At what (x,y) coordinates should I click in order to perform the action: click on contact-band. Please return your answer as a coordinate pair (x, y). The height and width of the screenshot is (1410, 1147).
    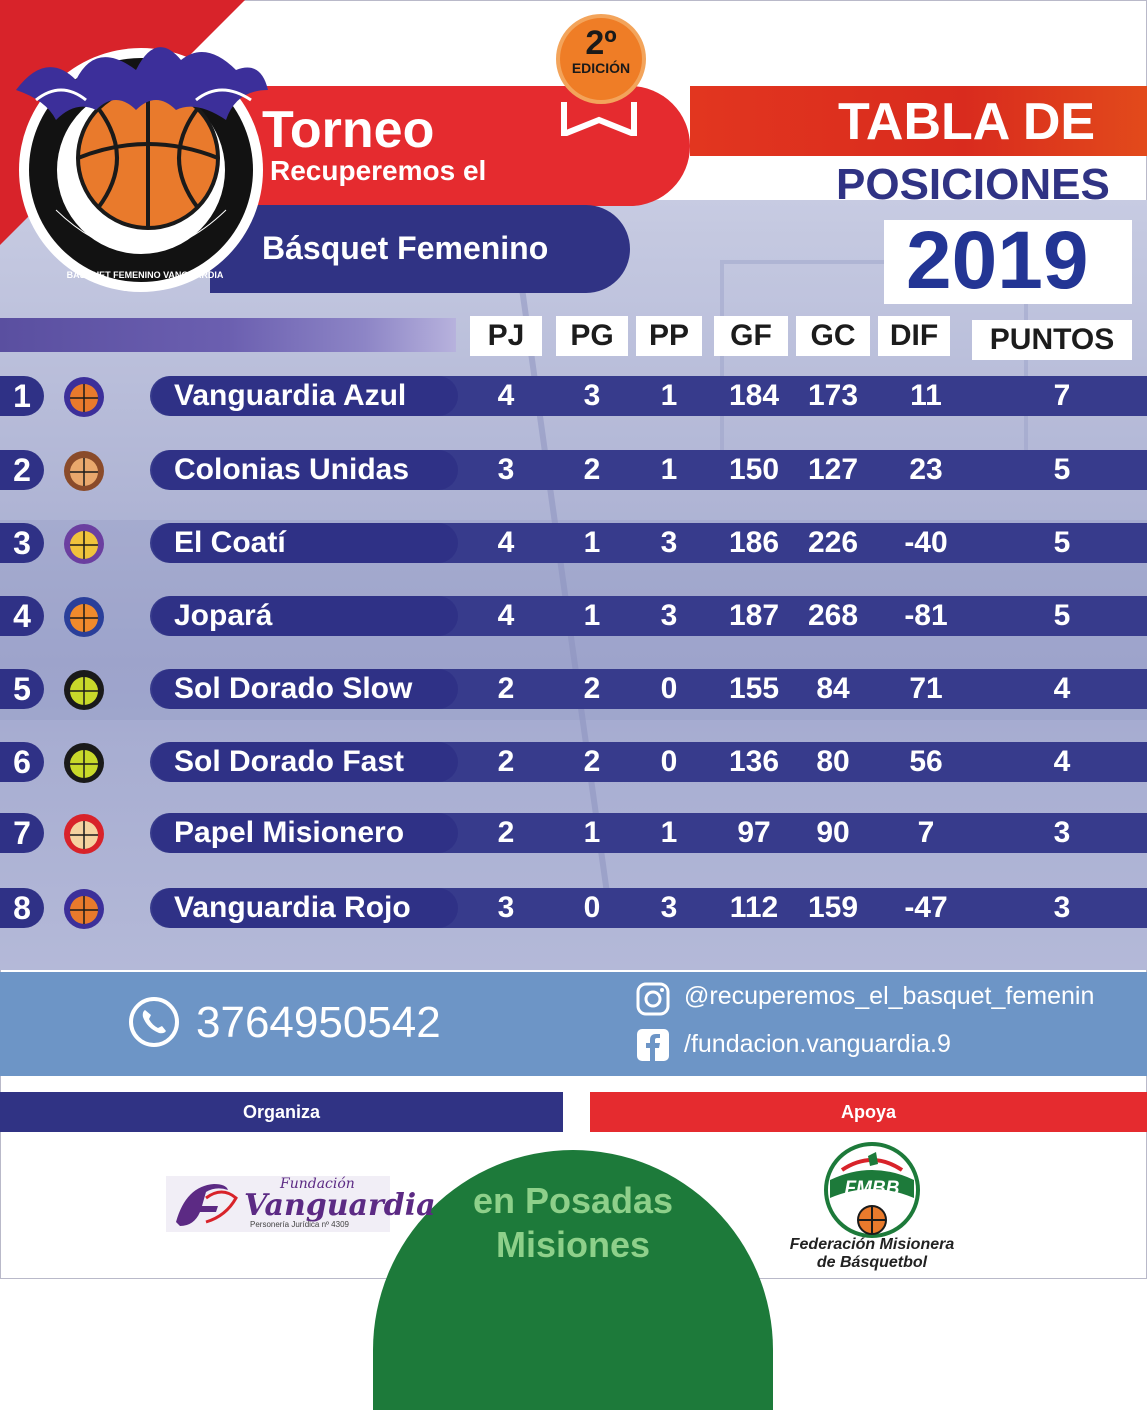
    Looking at the image, I should click on (573, 1024).